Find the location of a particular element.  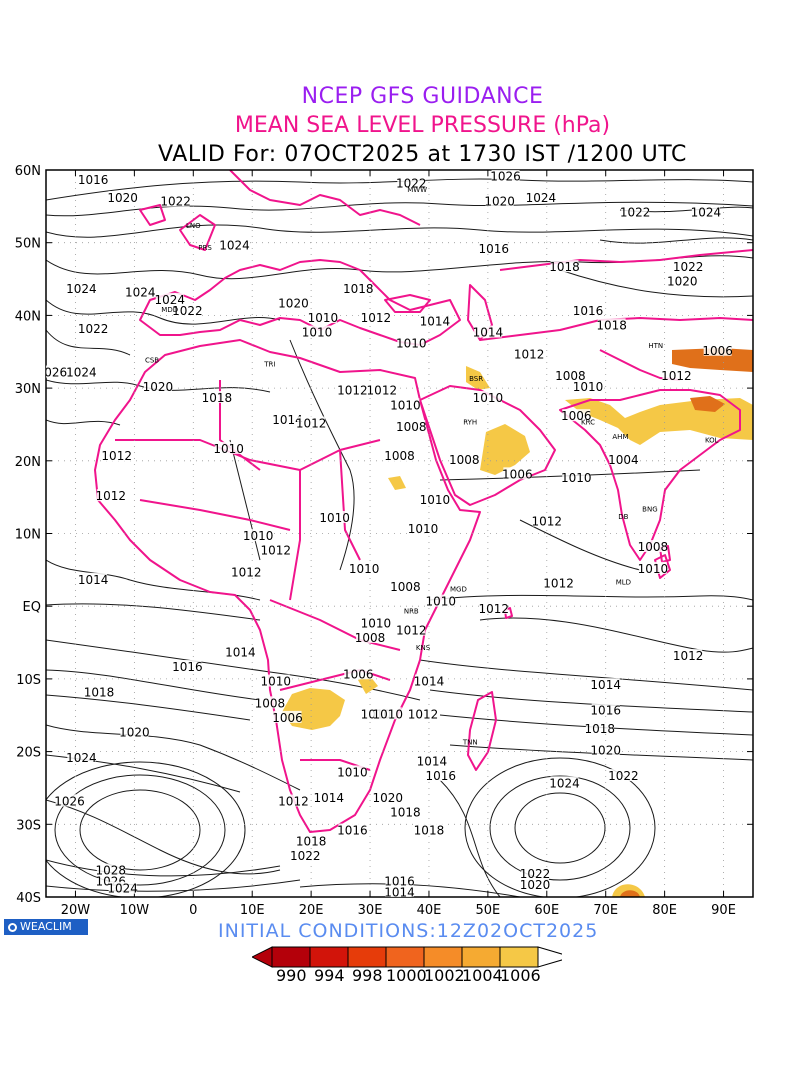

colorbar-left-arrow is located at coordinates (262, 957).